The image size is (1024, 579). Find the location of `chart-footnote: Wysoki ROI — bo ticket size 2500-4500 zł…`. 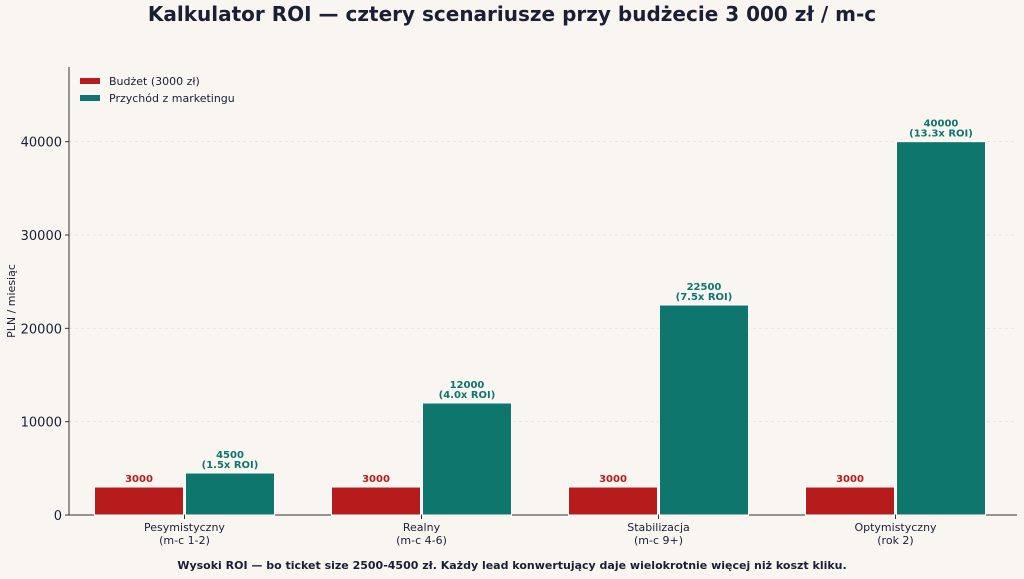

chart-footnote: Wysoki ROI — bo ticket size 2500-4500 zł… is located at coordinates (512, 565).